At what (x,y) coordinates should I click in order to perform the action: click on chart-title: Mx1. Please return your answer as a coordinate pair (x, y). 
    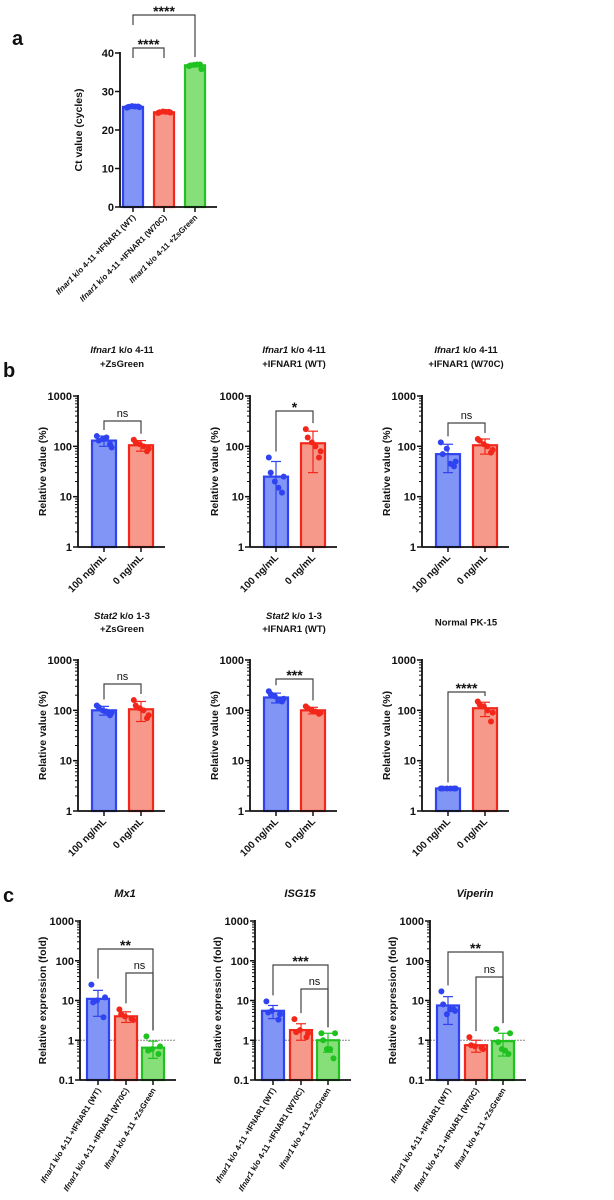
    Looking at the image, I should click on (124, 894).